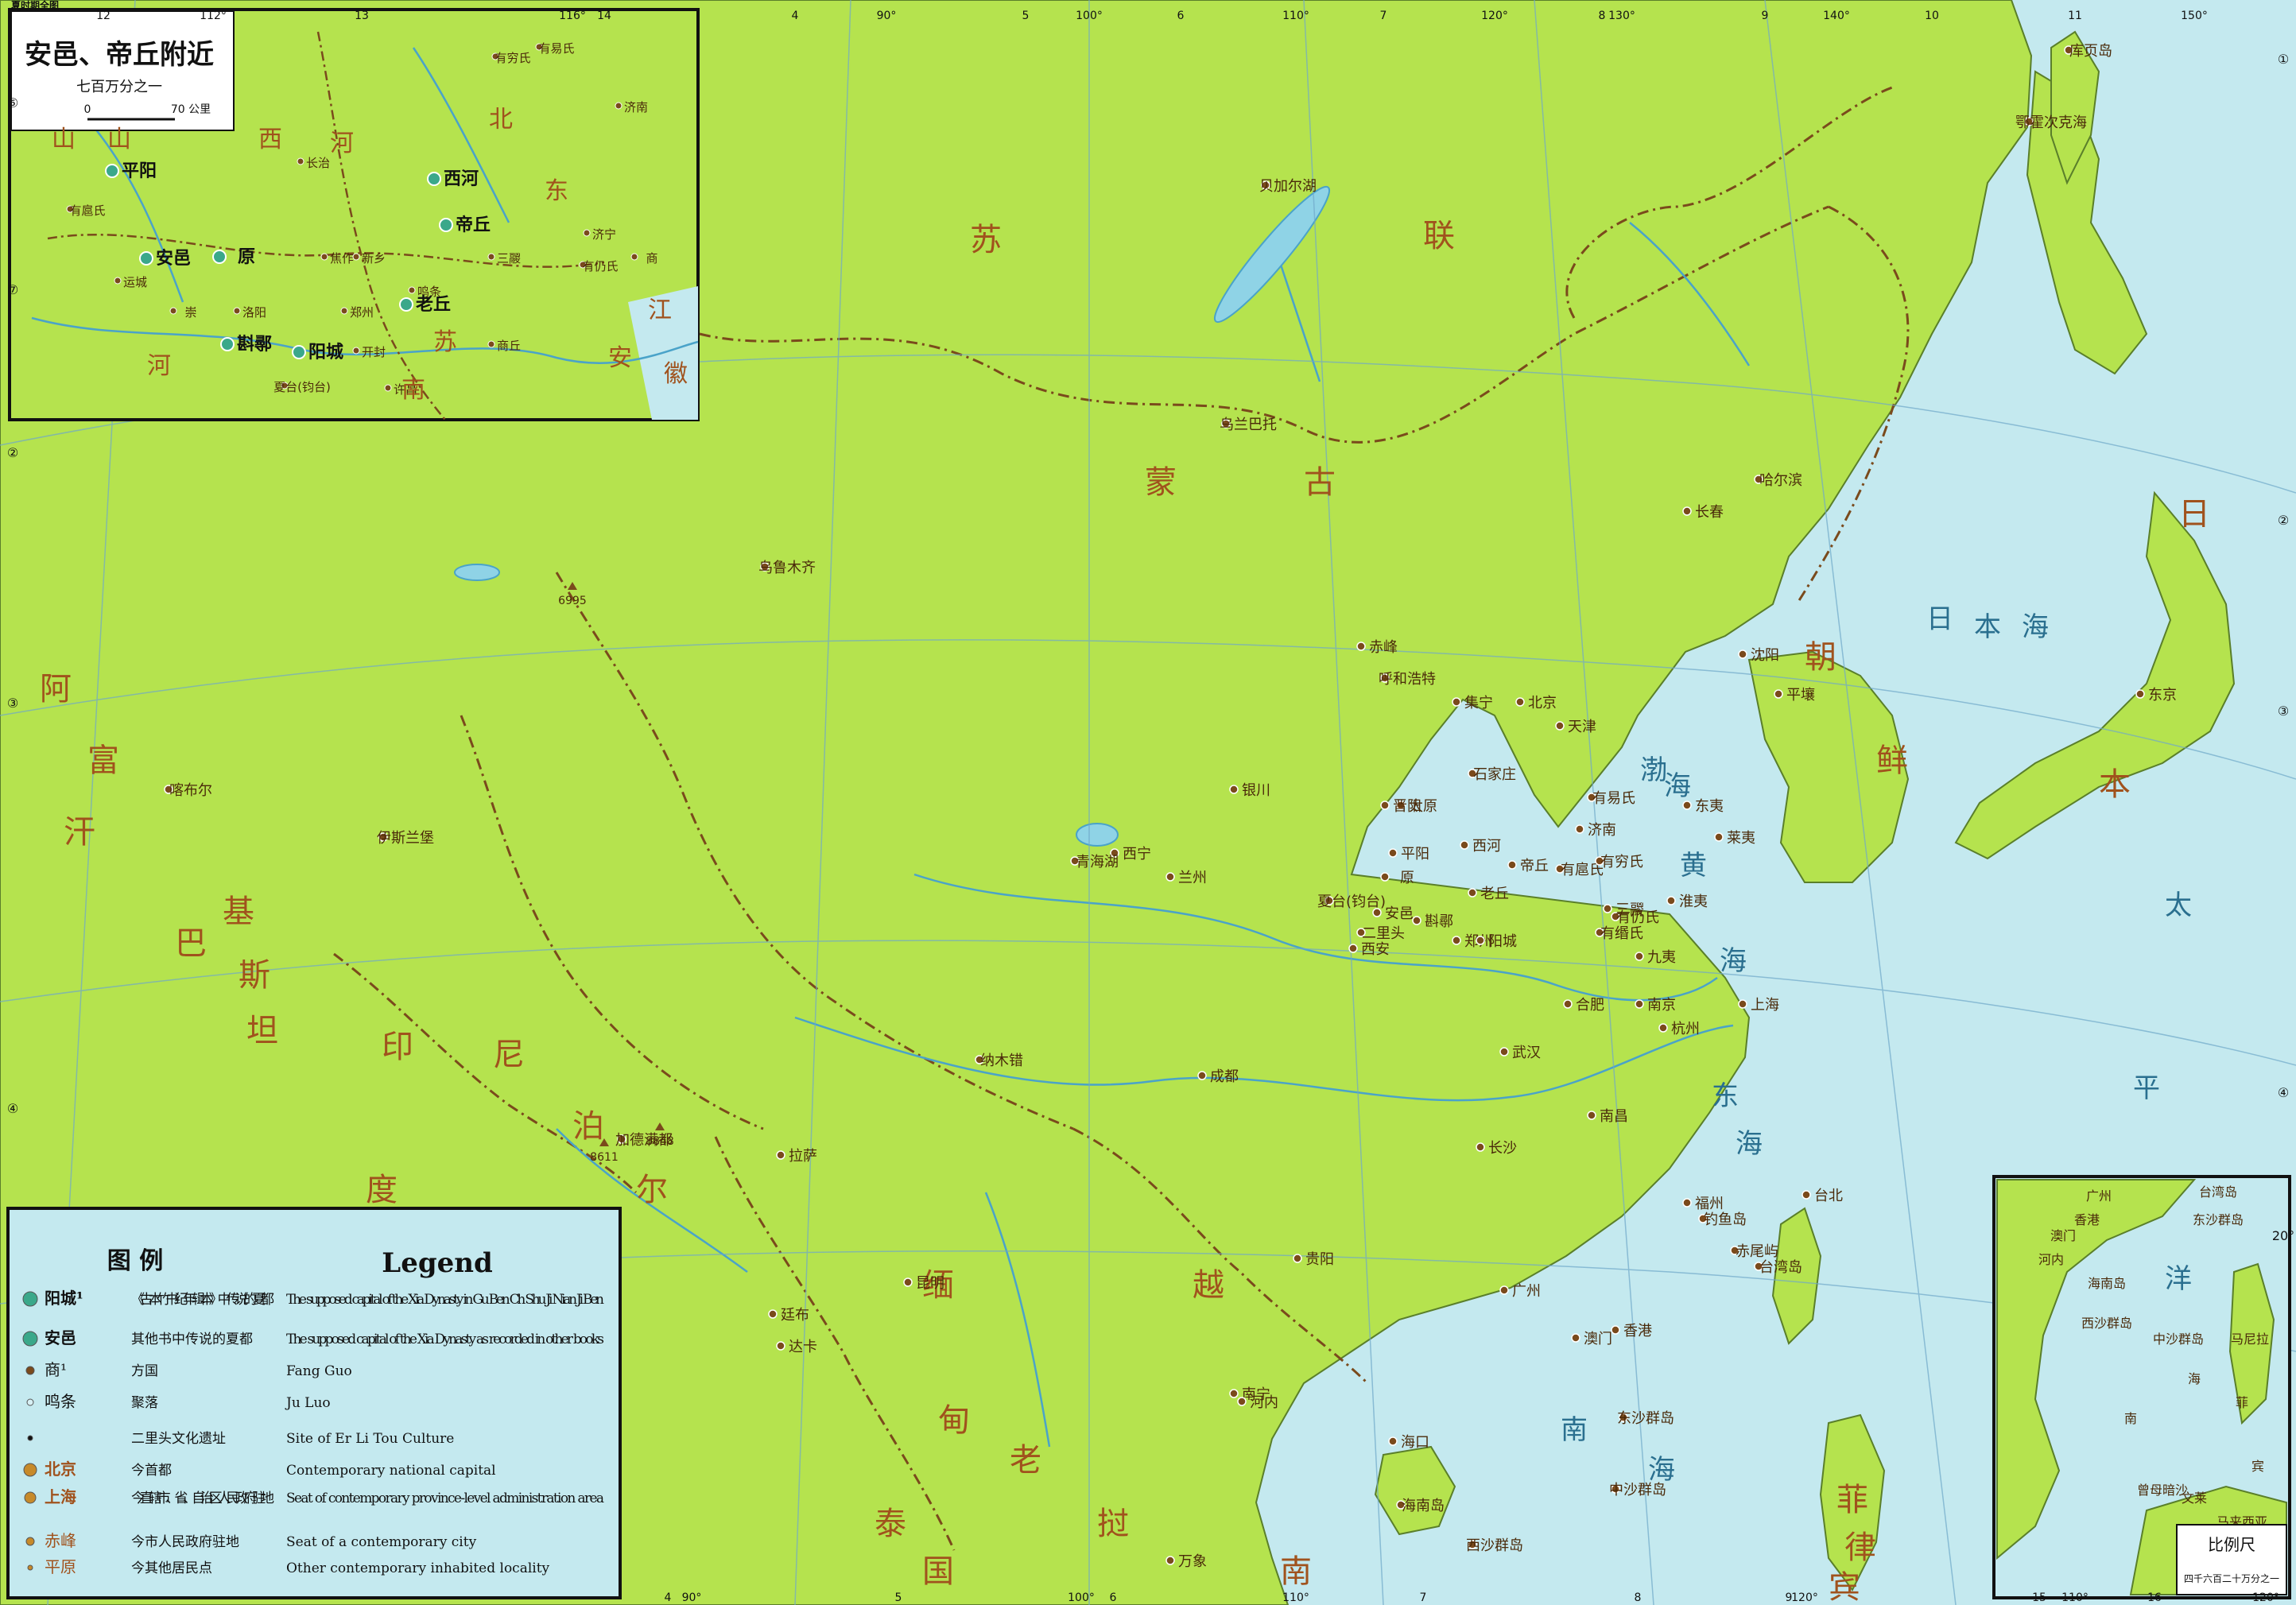  What do you see at coordinates (1296, 1571) in the screenshot?
I see `country-label: 南` at bounding box center [1296, 1571].